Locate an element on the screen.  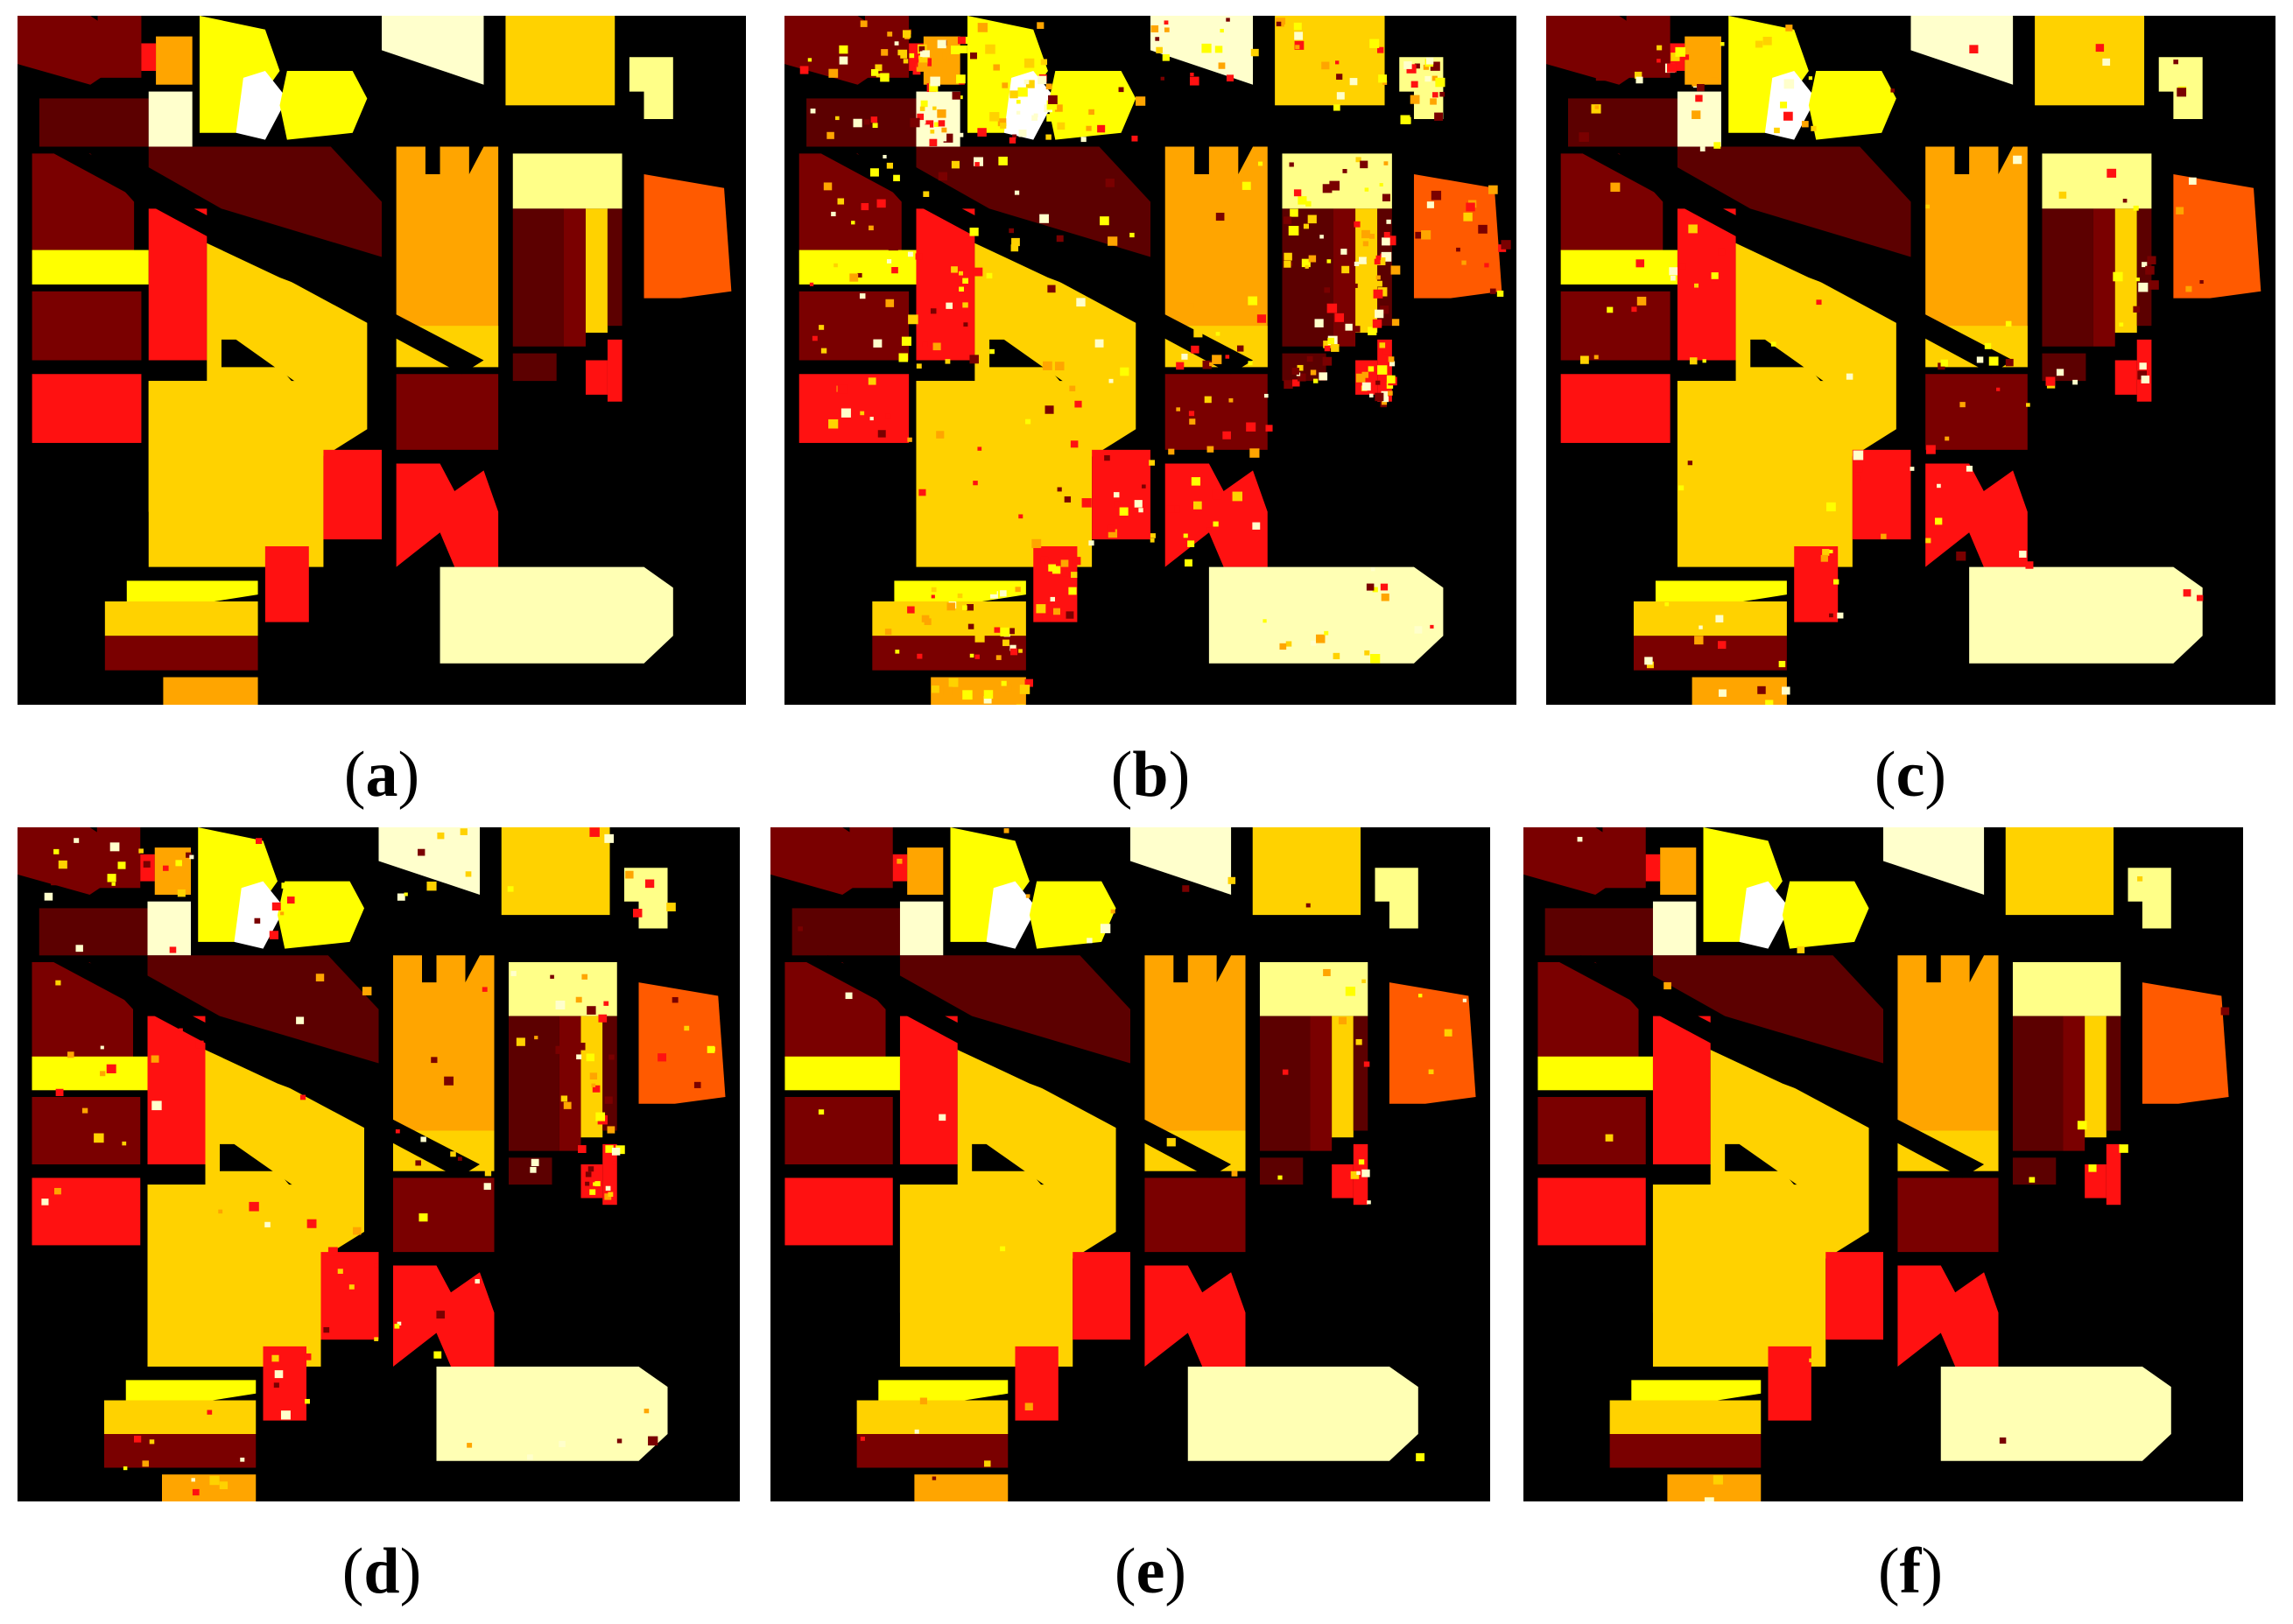
classification-map-e is located at coordinates (1130, 1164).